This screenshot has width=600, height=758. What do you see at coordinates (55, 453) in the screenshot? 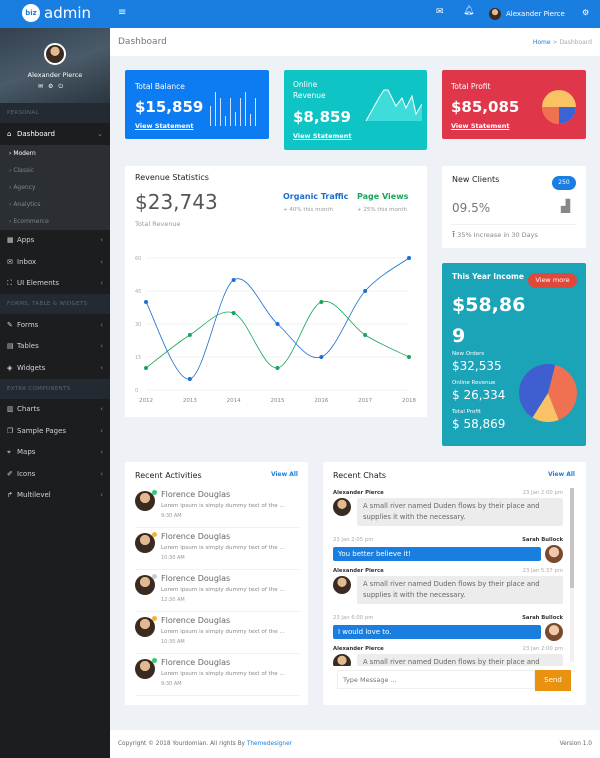
I see `sidebar-item-maps: ⌖ Maps ‹` at bounding box center [55, 453].